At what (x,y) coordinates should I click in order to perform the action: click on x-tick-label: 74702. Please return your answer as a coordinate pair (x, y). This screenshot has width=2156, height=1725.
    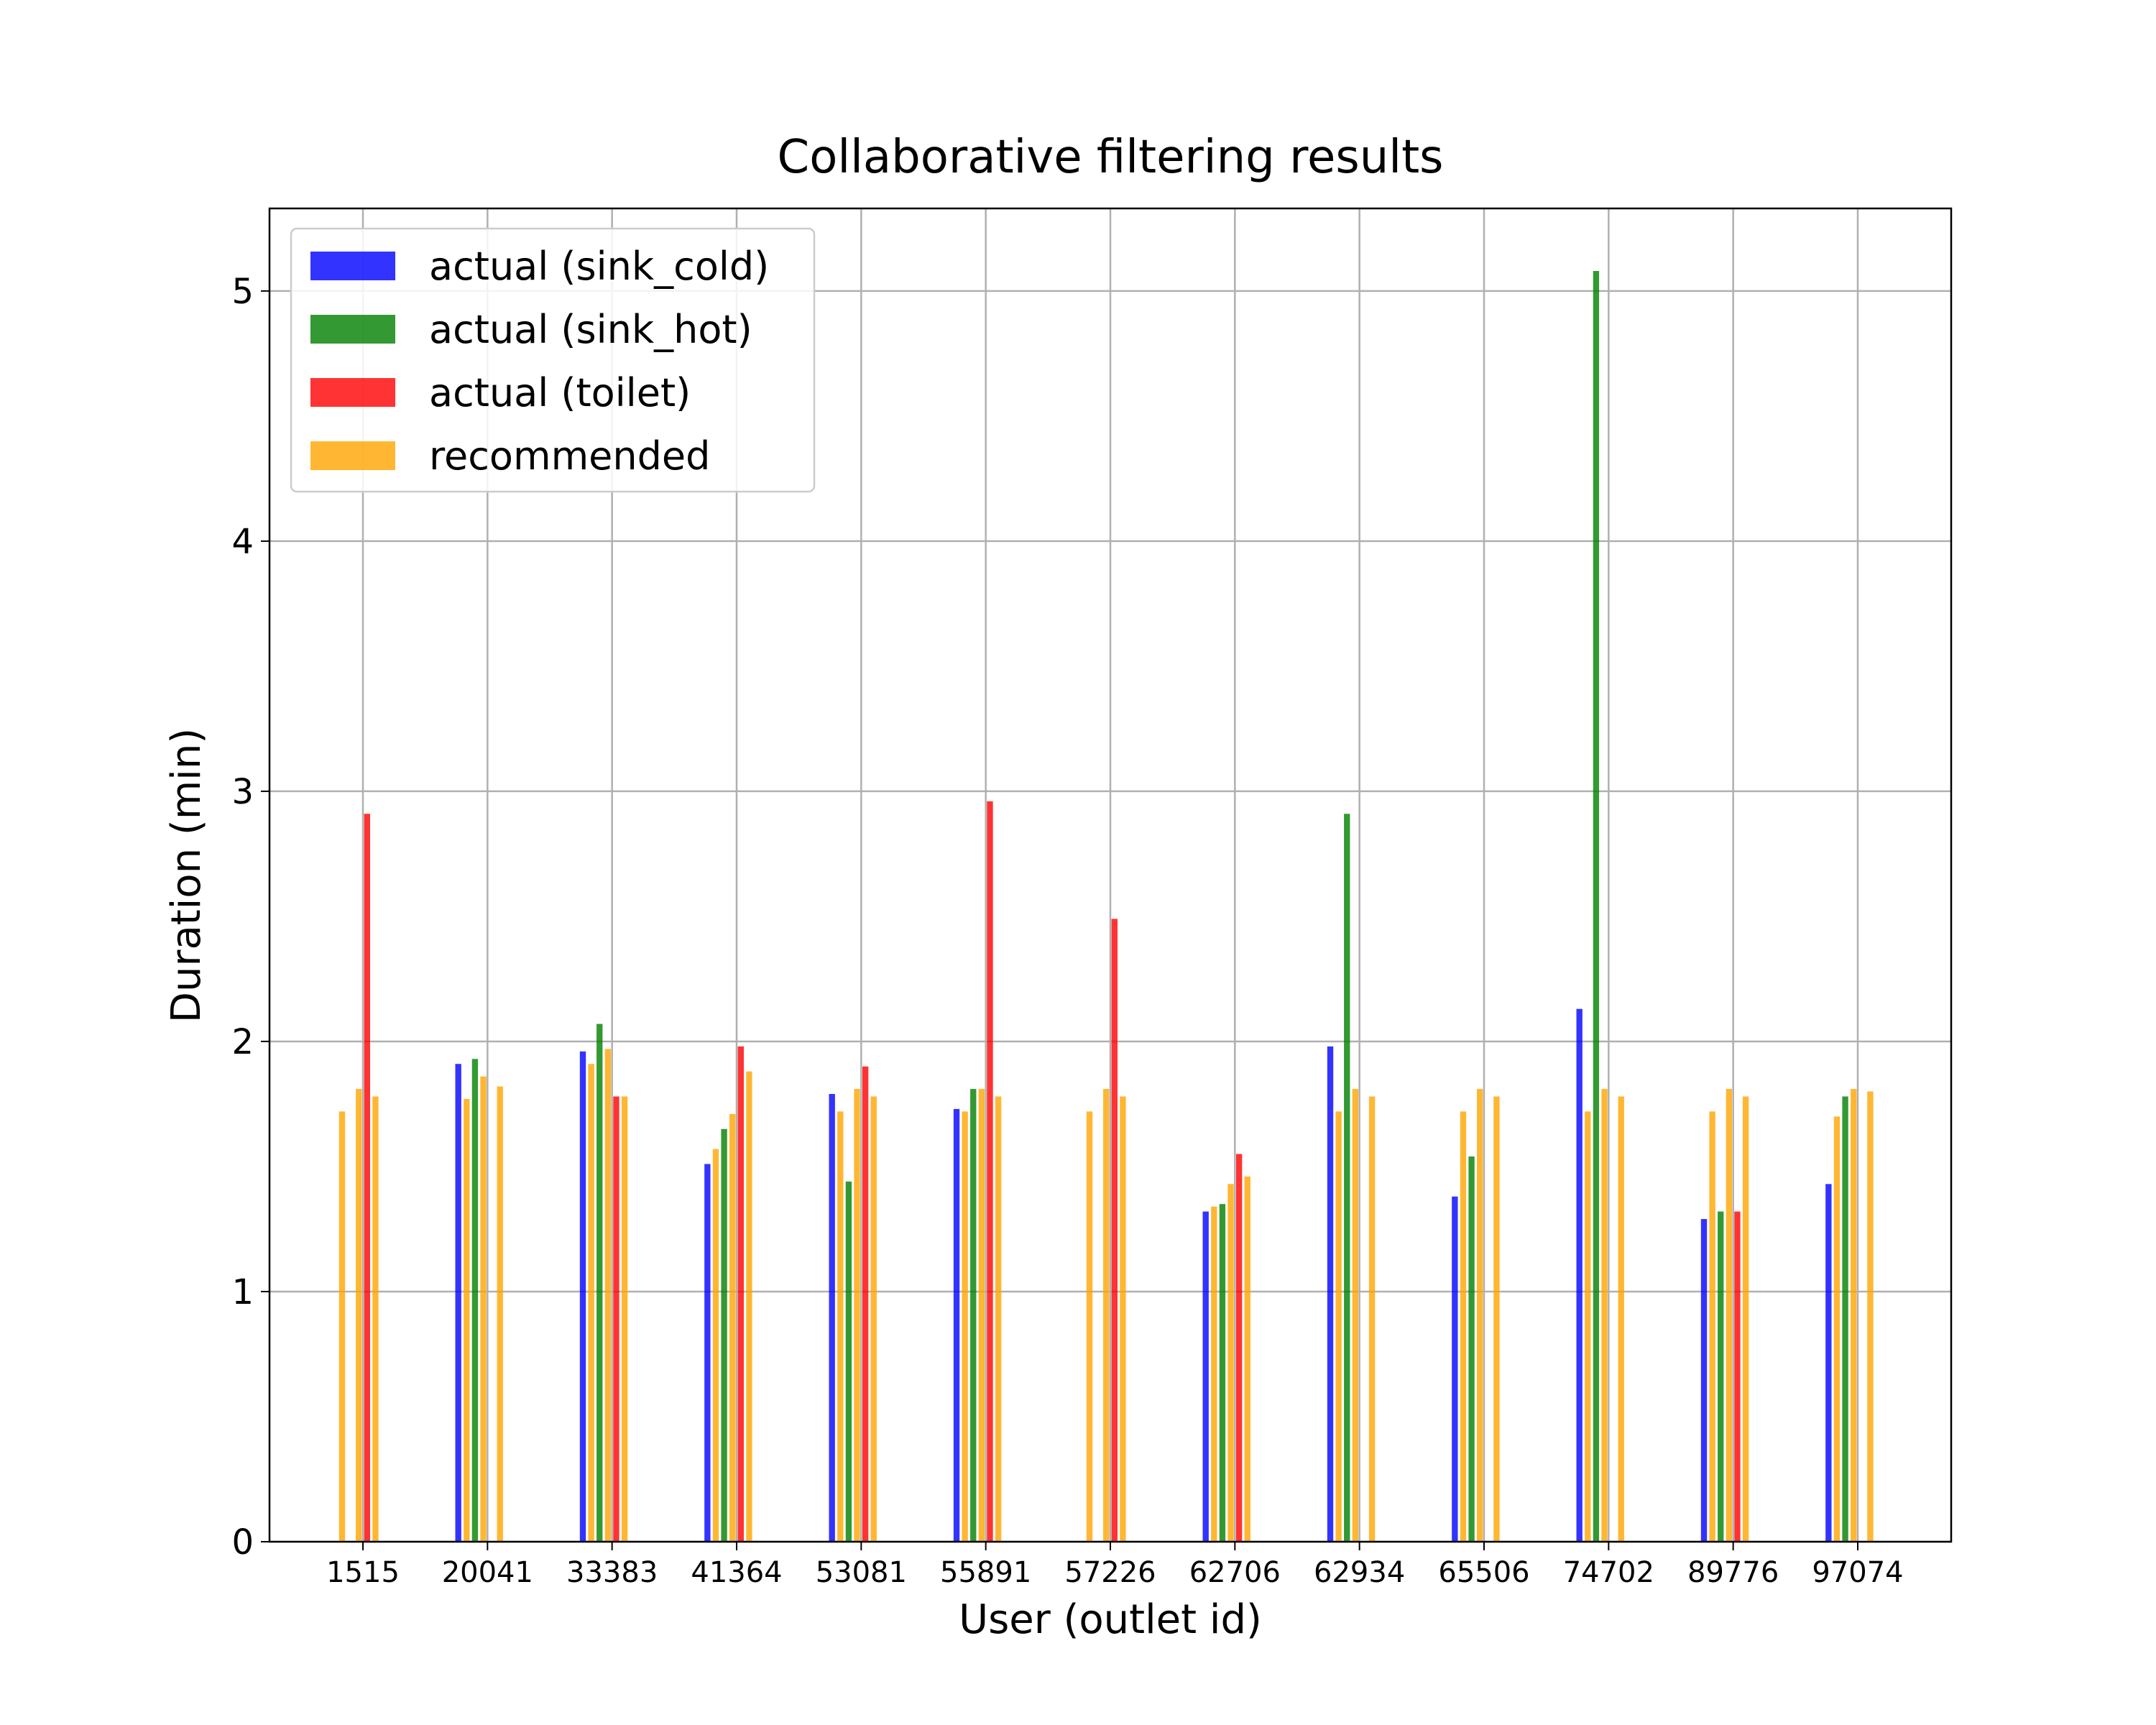
    Looking at the image, I should click on (1608, 1572).